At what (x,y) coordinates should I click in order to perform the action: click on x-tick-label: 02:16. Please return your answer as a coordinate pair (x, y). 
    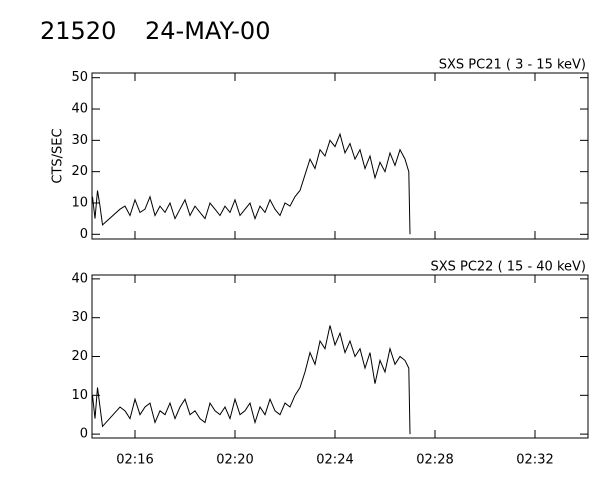
    Looking at the image, I should click on (134, 460).